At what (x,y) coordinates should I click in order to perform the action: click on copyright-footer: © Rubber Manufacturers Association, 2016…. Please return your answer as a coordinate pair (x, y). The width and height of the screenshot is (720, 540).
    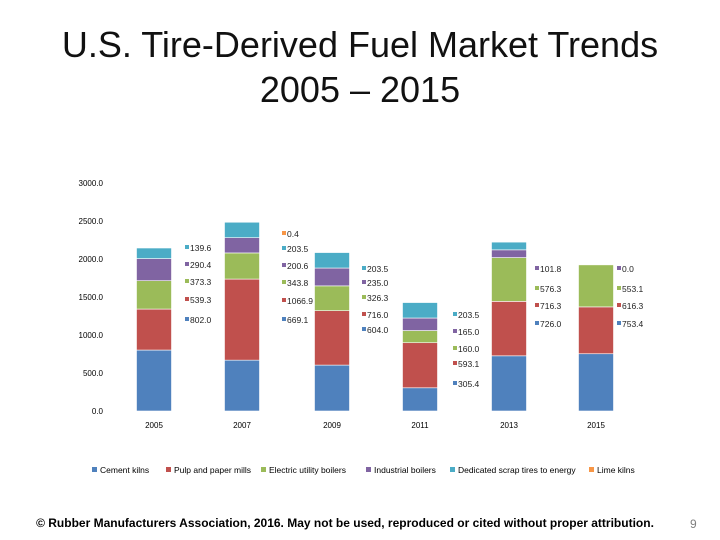
    Looking at the image, I should click on (345, 523).